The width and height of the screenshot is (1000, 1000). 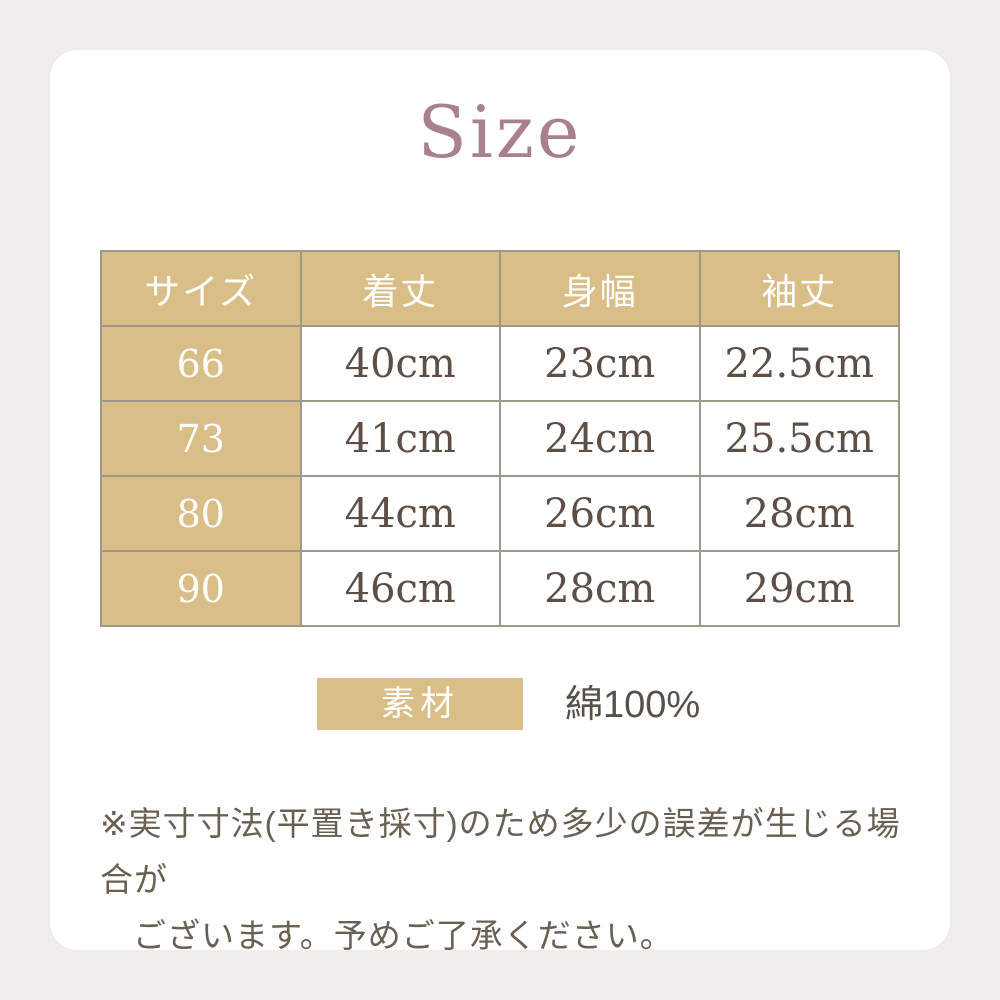 What do you see at coordinates (600, 438) in the screenshot?
I see `cell-width: 24cm` at bounding box center [600, 438].